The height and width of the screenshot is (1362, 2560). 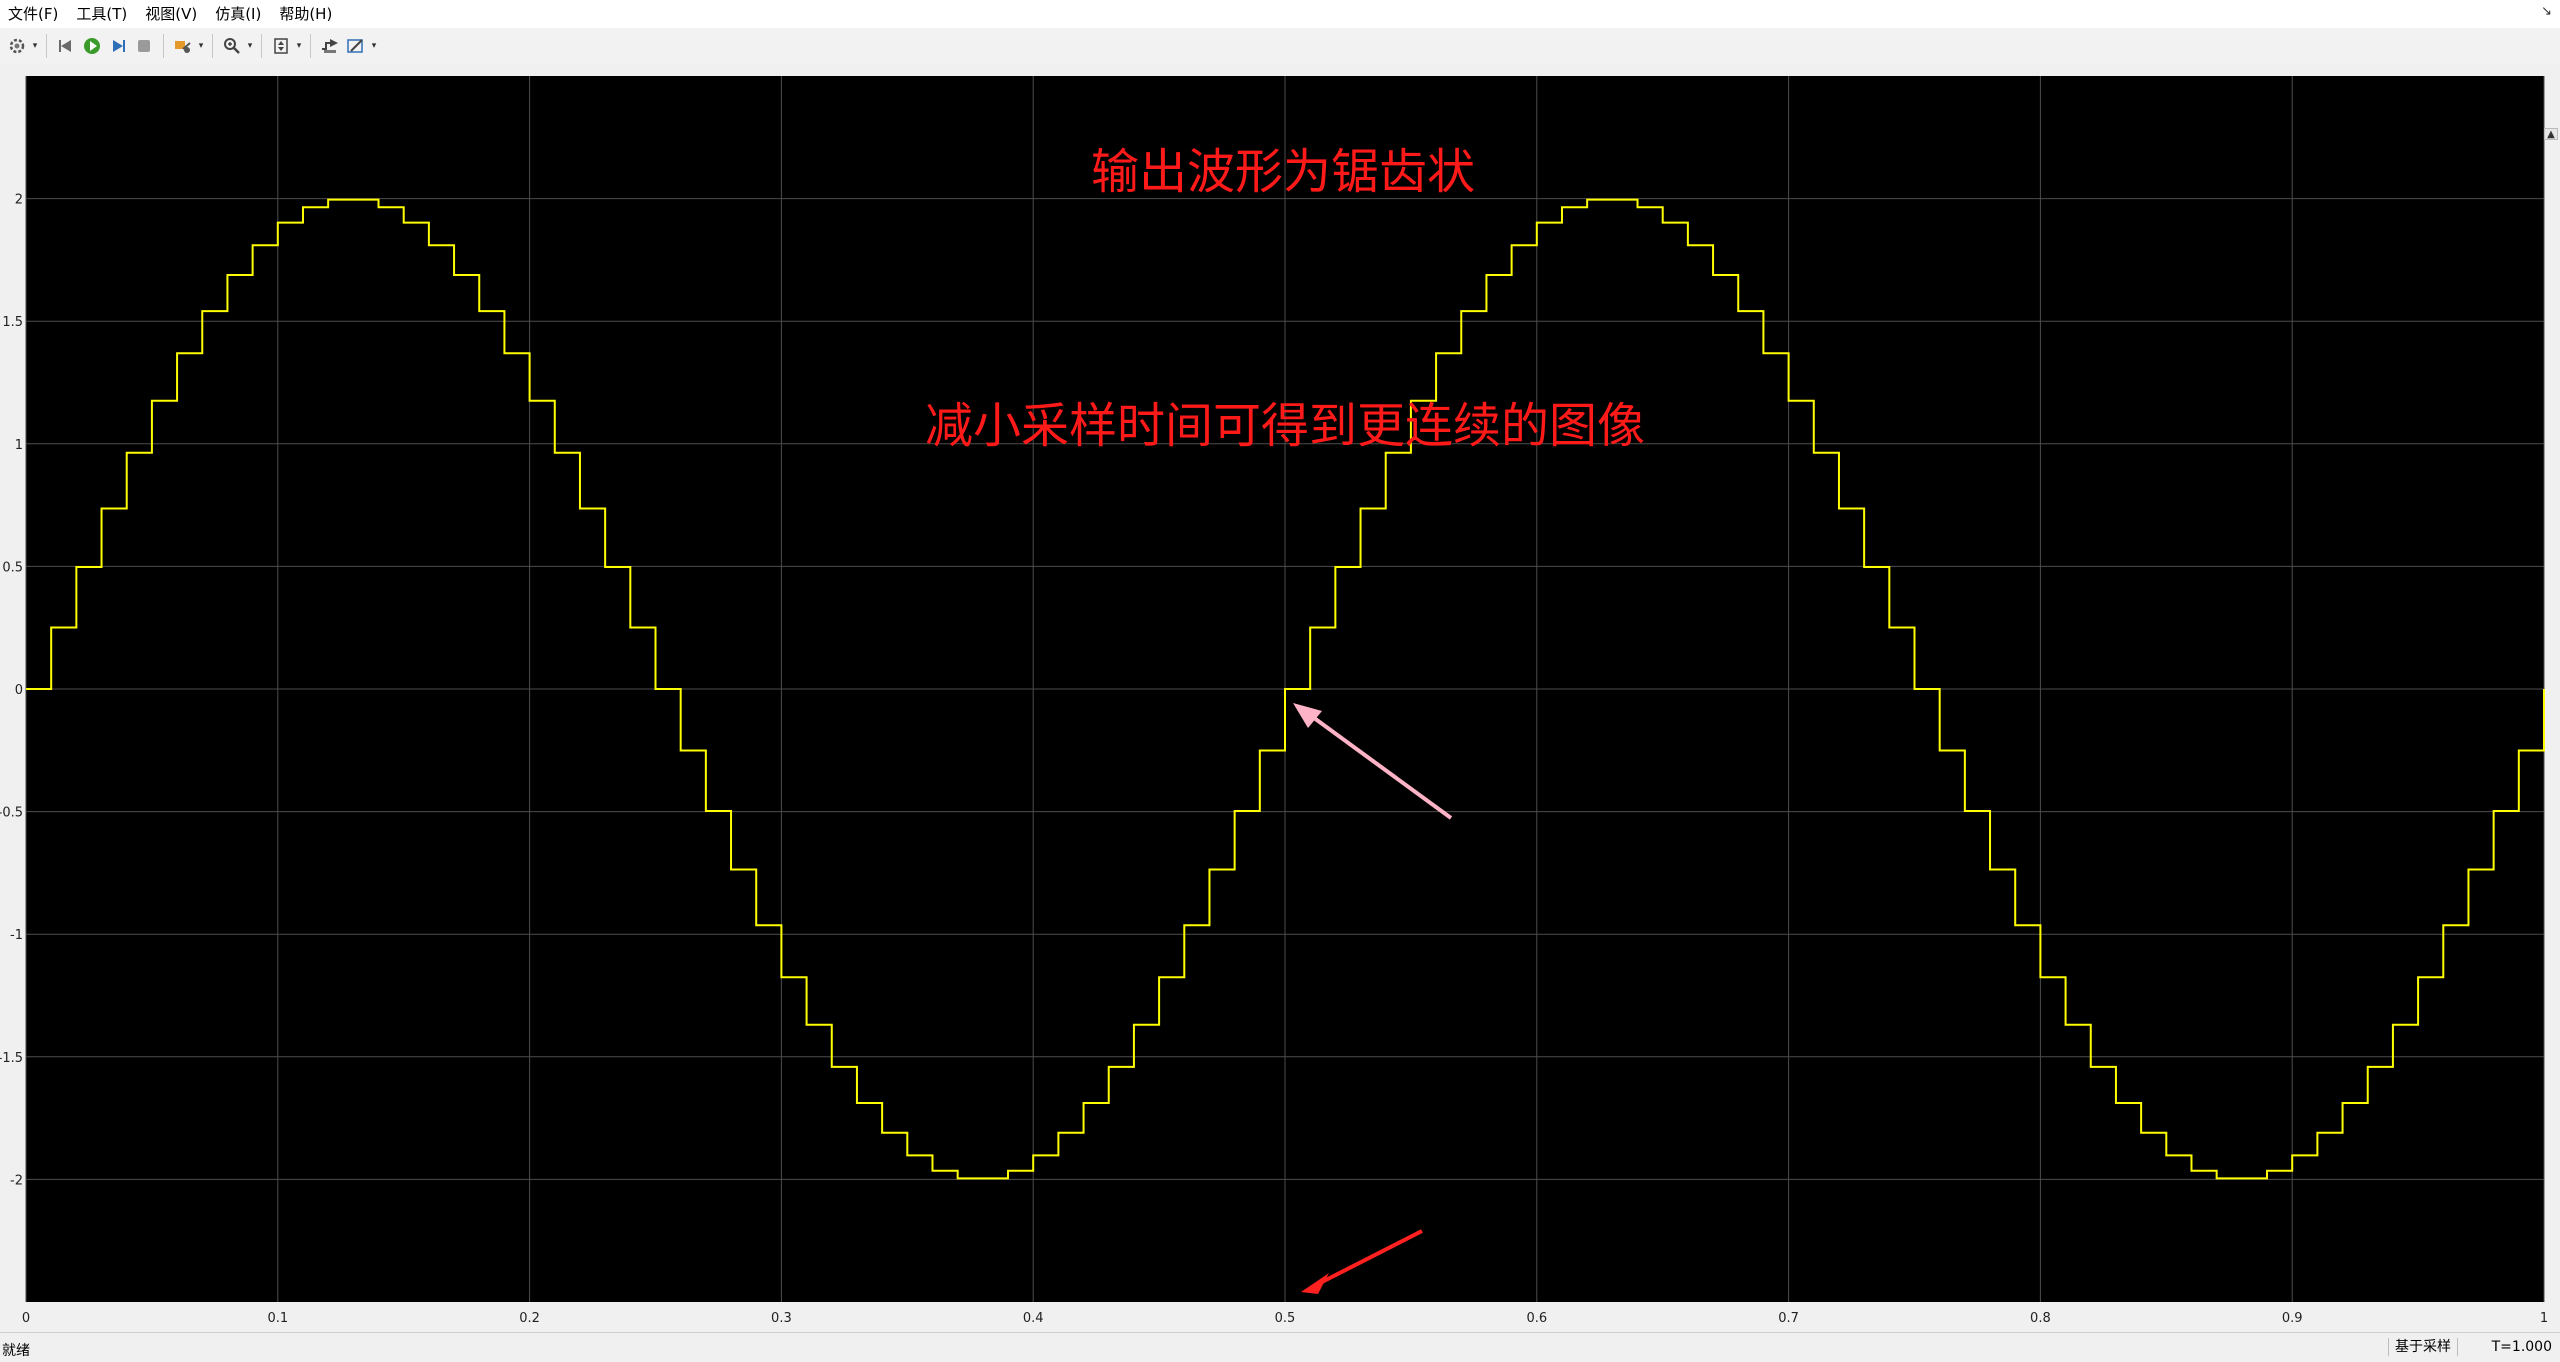 What do you see at coordinates (2551, 134) in the screenshot?
I see `scroll-up-icon: ▲` at bounding box center [2551, 134].